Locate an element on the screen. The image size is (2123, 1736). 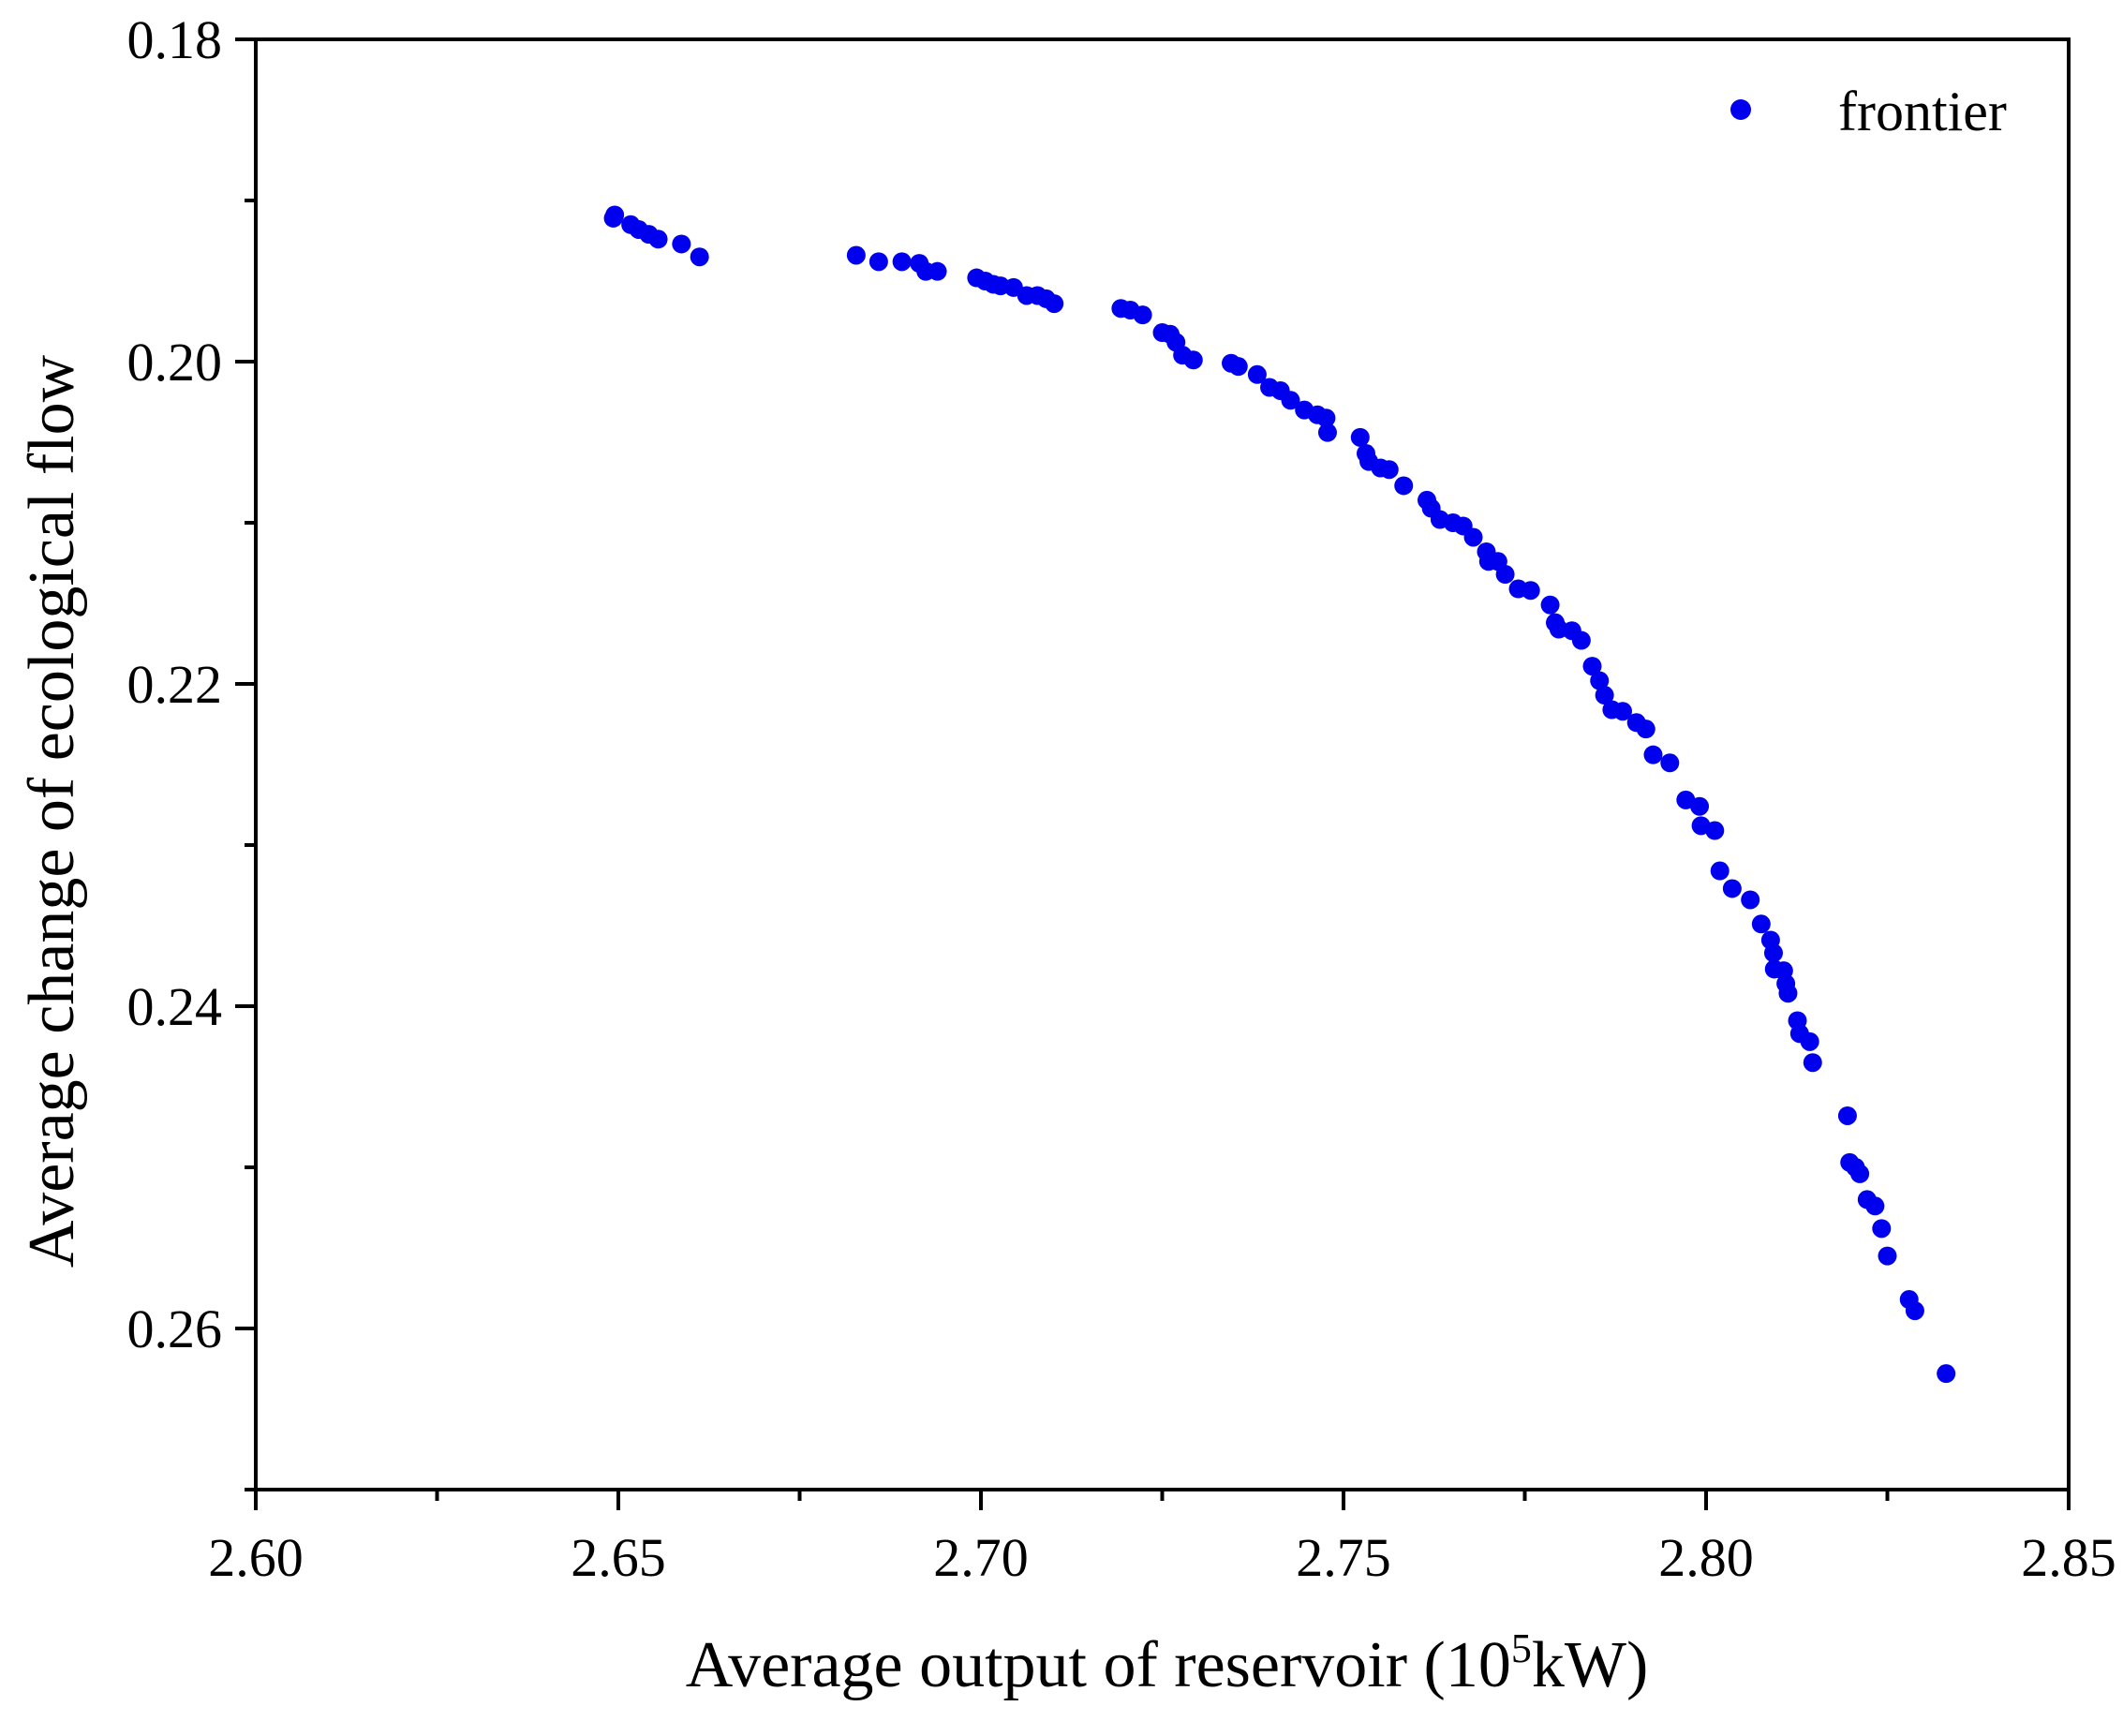
x-tick-label: 2.75 is located at coordinates (1343, 1558).